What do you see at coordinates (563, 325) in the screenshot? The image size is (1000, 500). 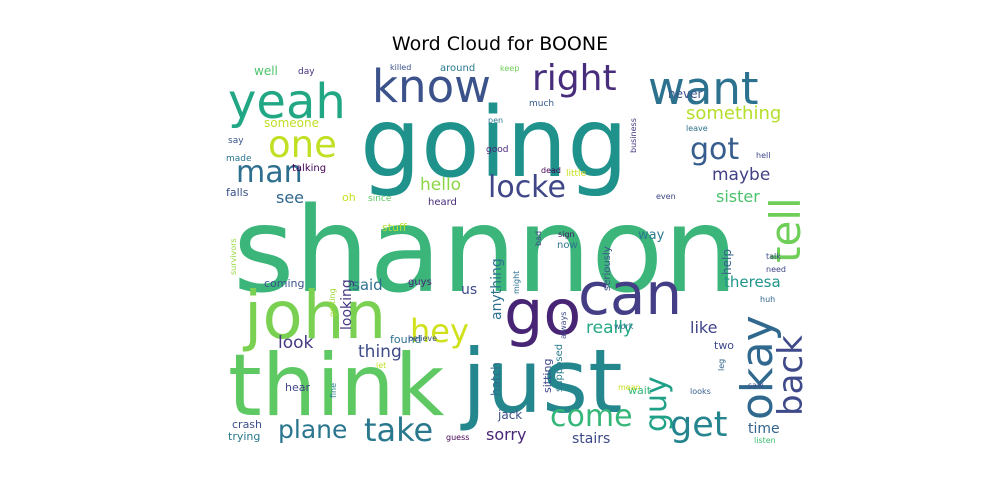 I see `word-always: always` at bounding box center [563, 325].